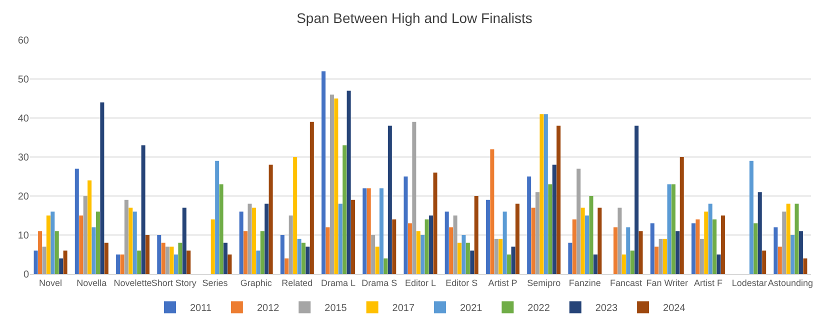 Image resolution: width=829 pixels, height=334 pixels. What do you see at coordinates (133, 283) in the screenshot?
I see `x-tick-label: Novelette` at bounding box center [133, 283].